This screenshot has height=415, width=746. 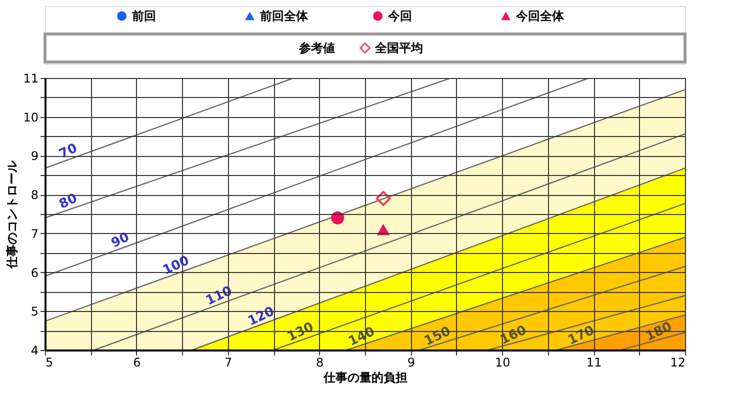 I want to click on legend-label: 前回, so click(x=143, y=16).